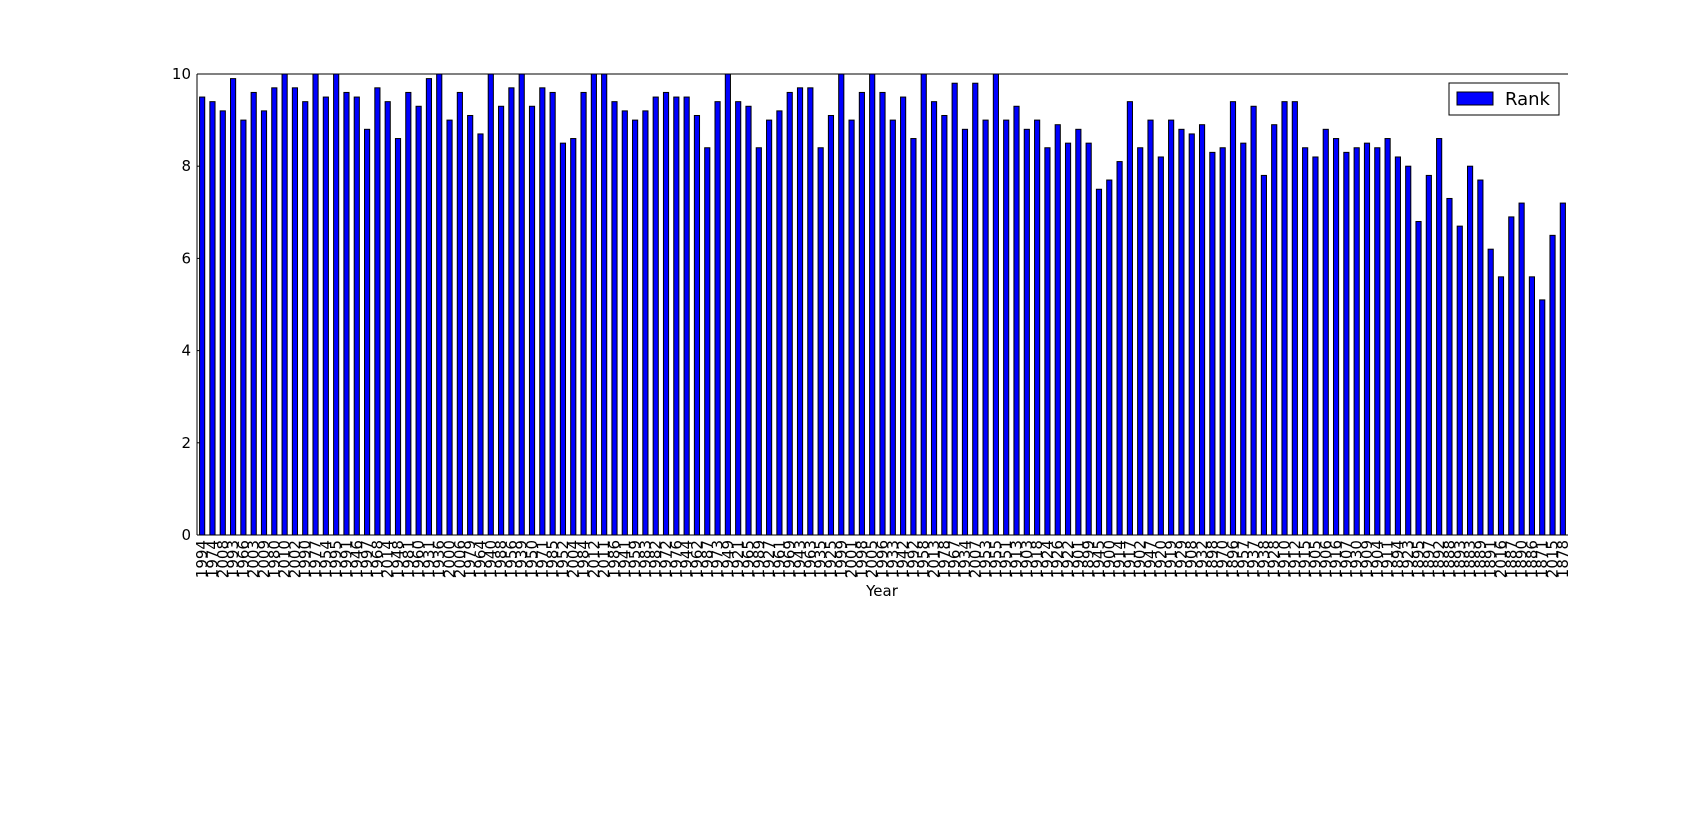  Describe the element at coordinates (563, 559) in the screenshot. I see `x-tick-label: 1952` at that location.